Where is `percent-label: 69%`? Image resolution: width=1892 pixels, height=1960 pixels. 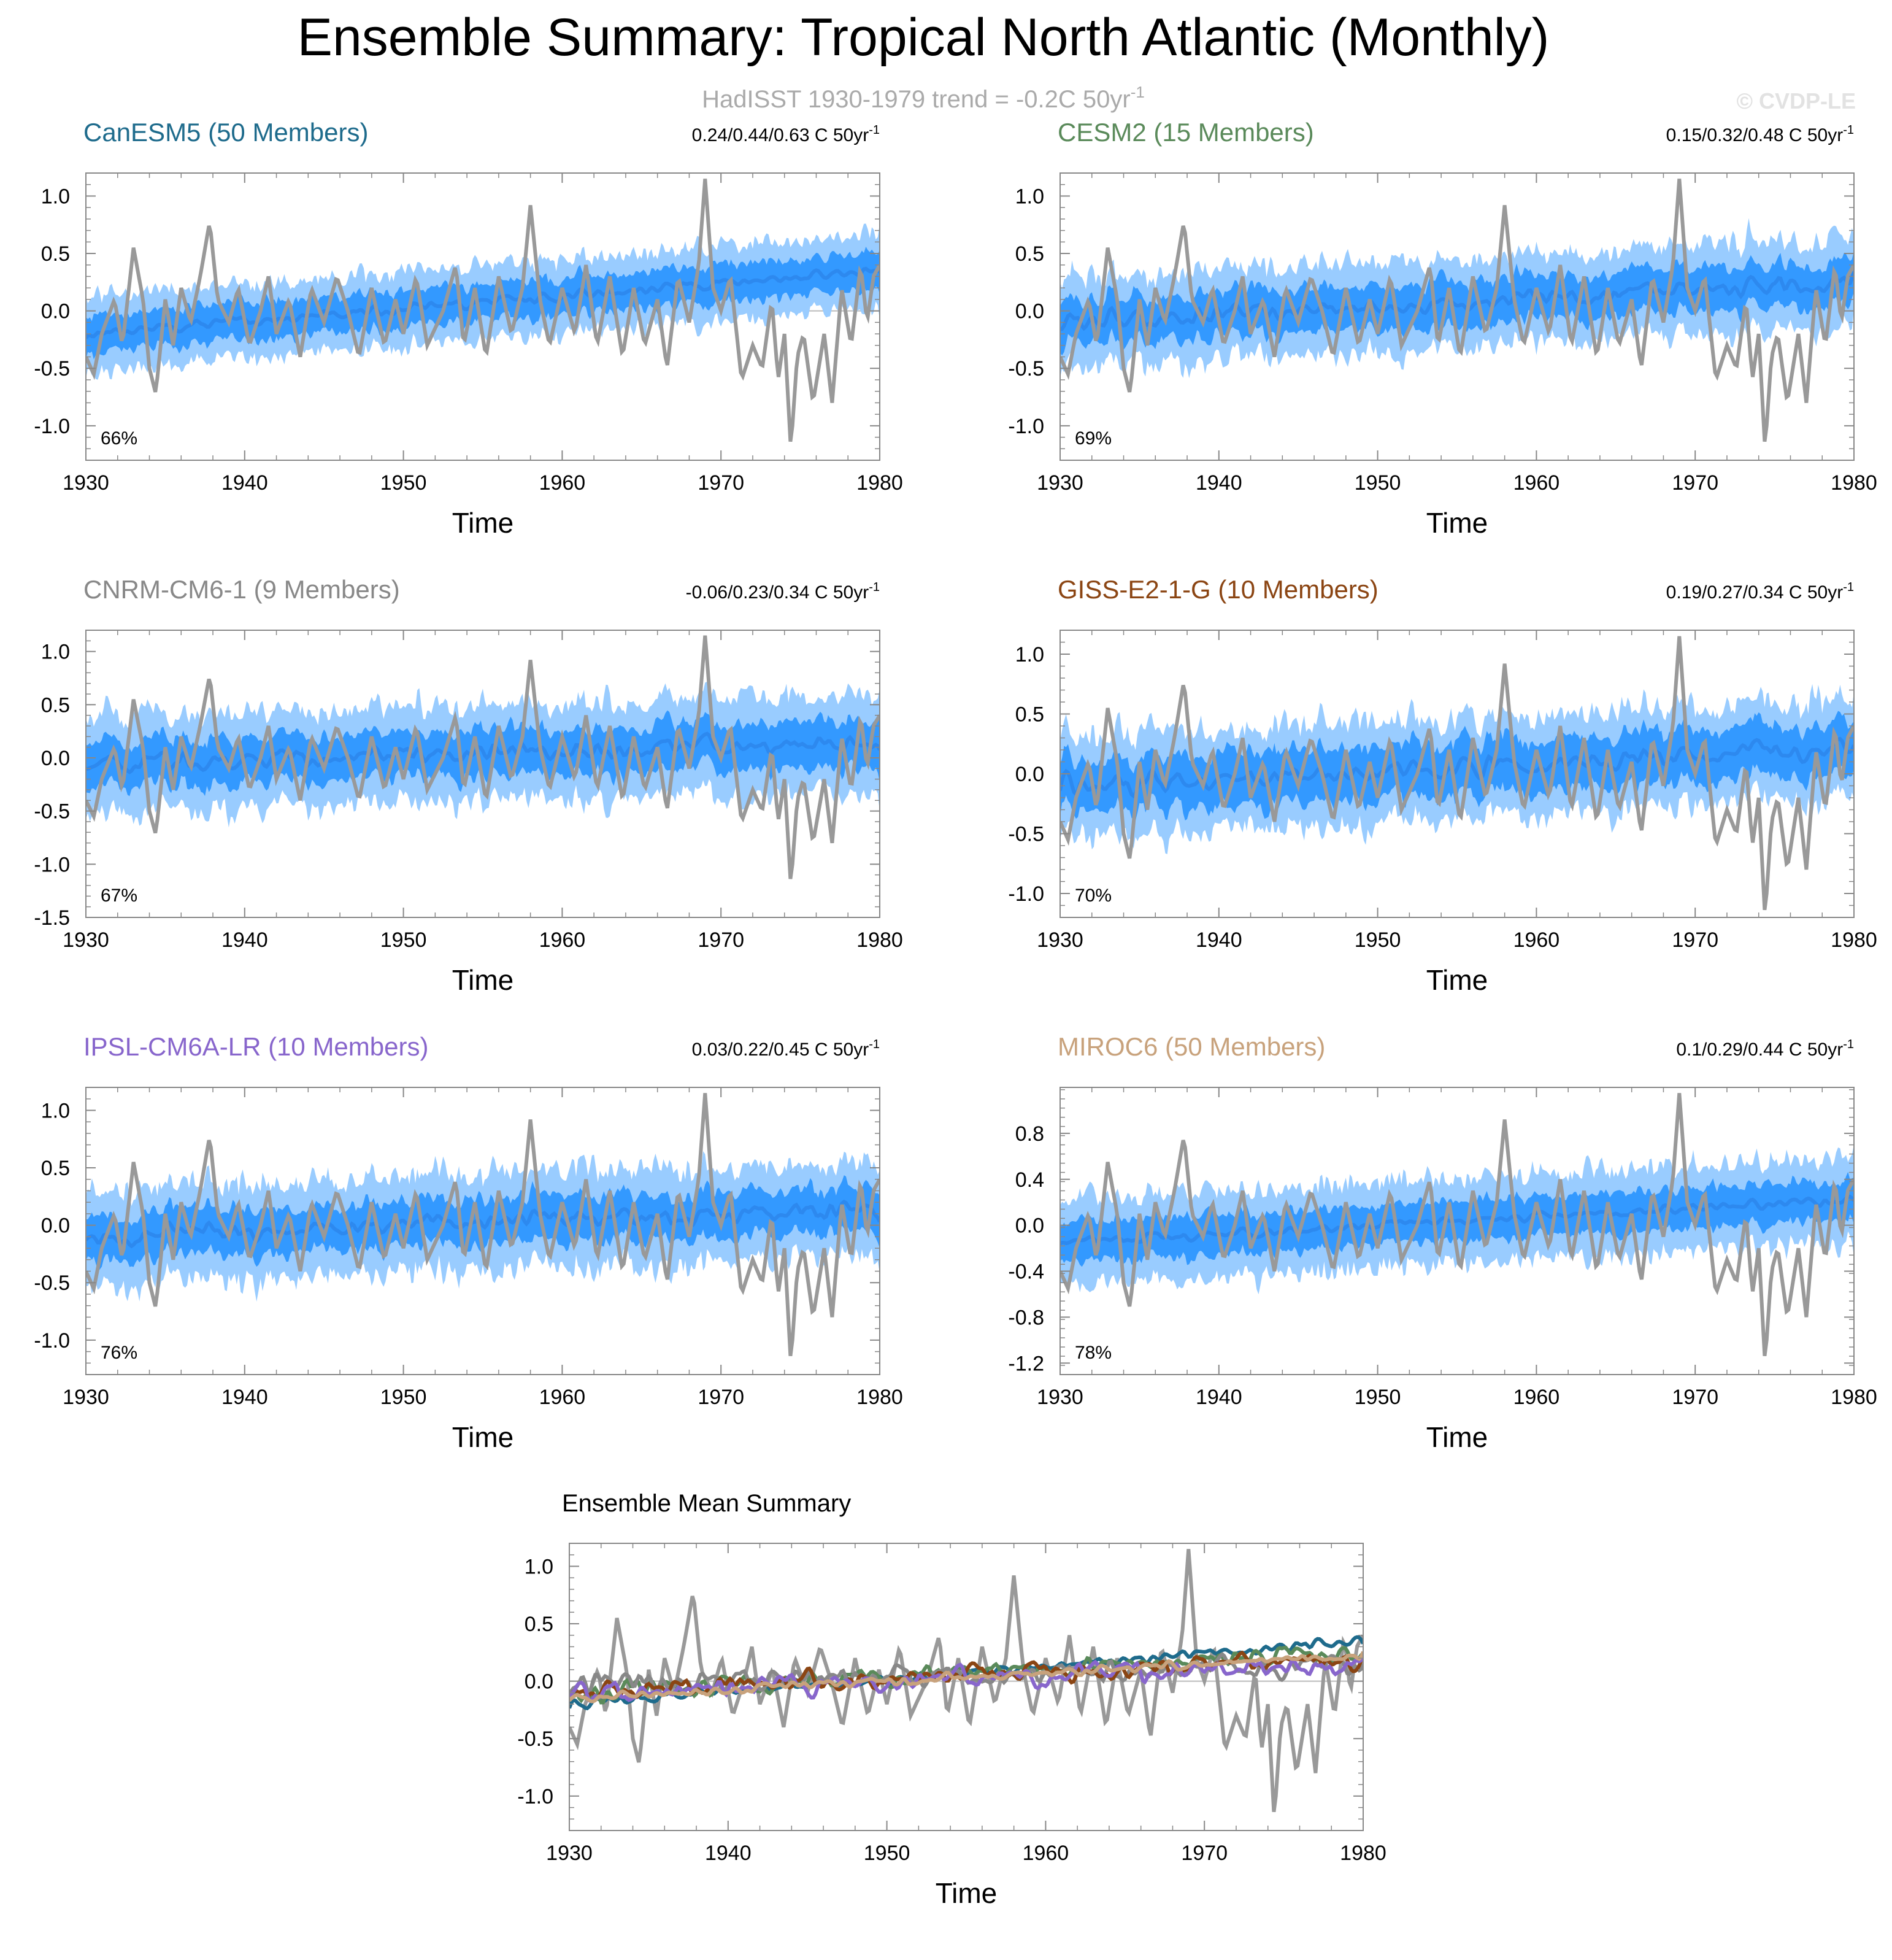
percent-label: 69% is located at coordinates (1093, 438).